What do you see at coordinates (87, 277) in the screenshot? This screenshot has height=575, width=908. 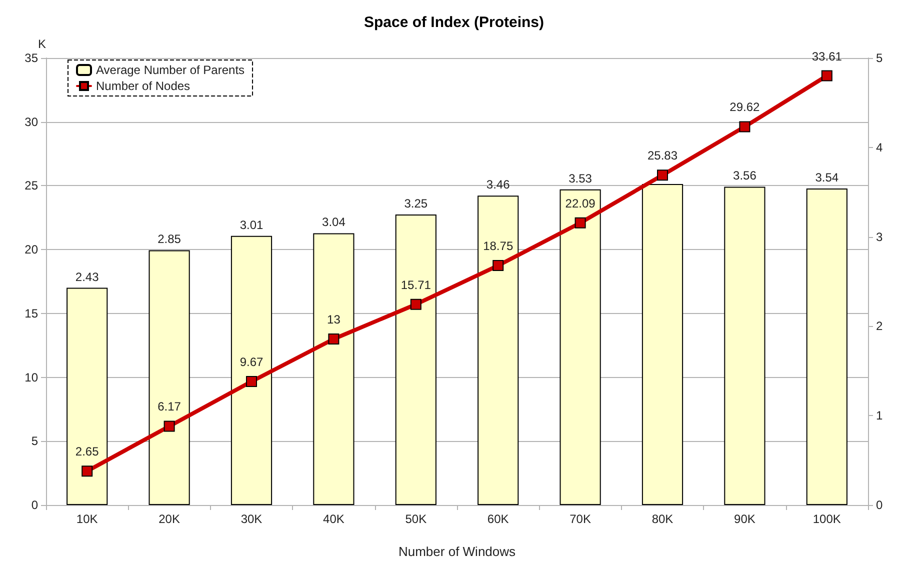 I see `data-label: 2.43` at bounding box center [87, 277].